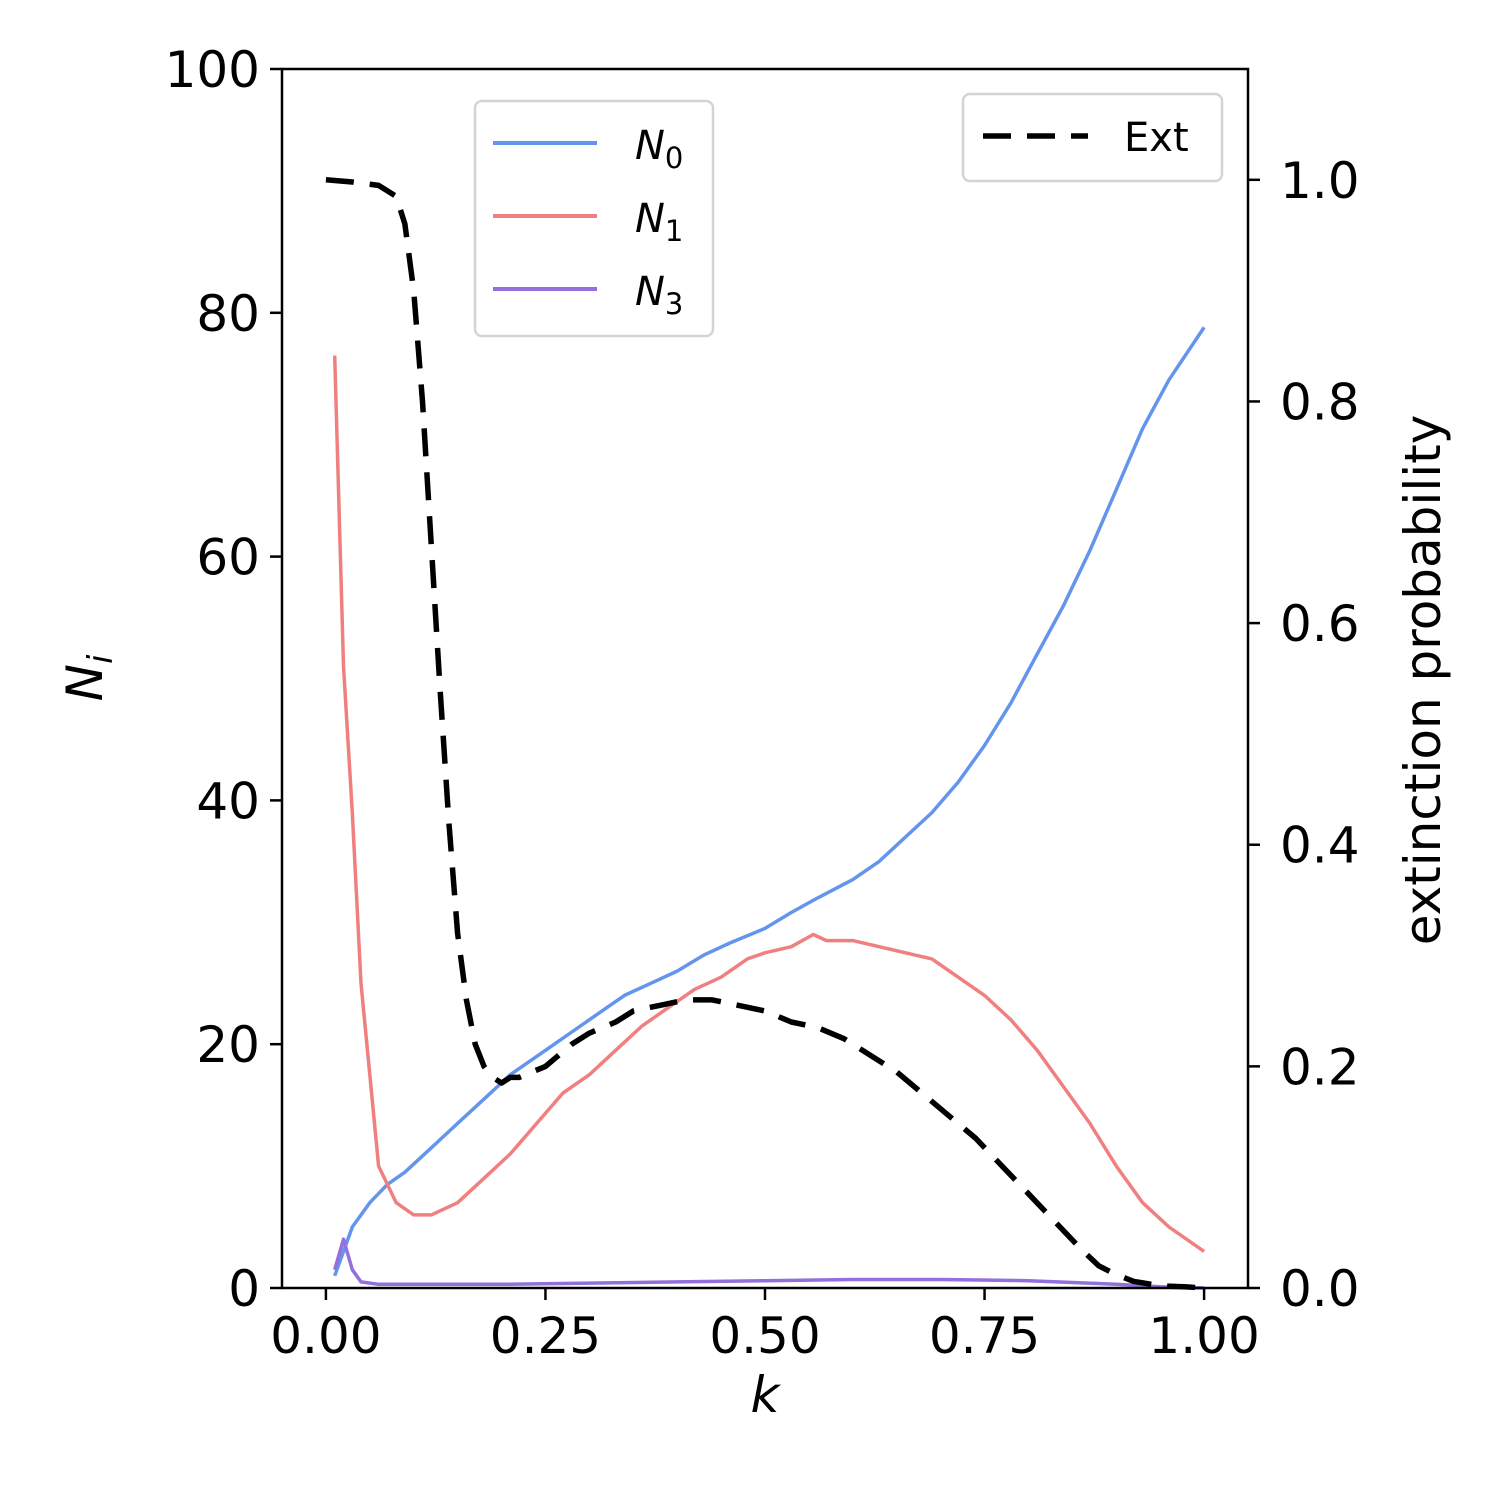  What do you see at coordinates (101, 659) in the screenshot?
I see `y-axis-title-subscript: i` at bounding box center [101, 659].